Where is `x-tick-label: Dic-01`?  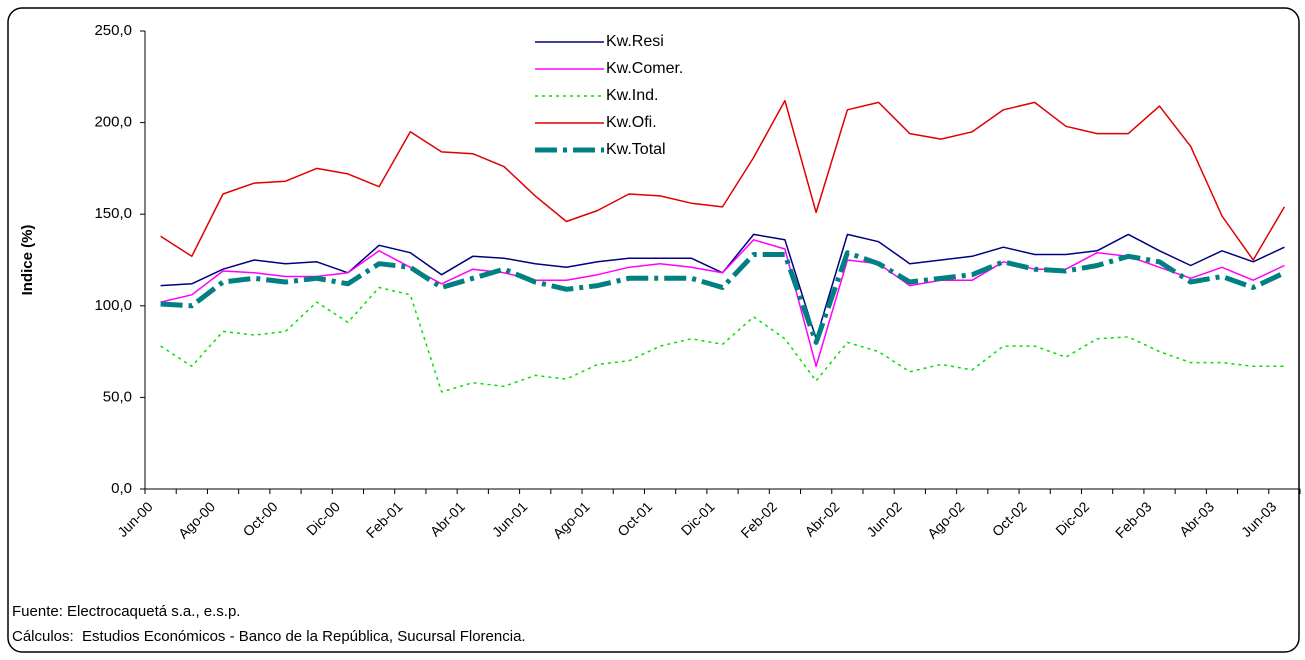 x-tick-label: Dic-01 is located at coordinates (698, 518).